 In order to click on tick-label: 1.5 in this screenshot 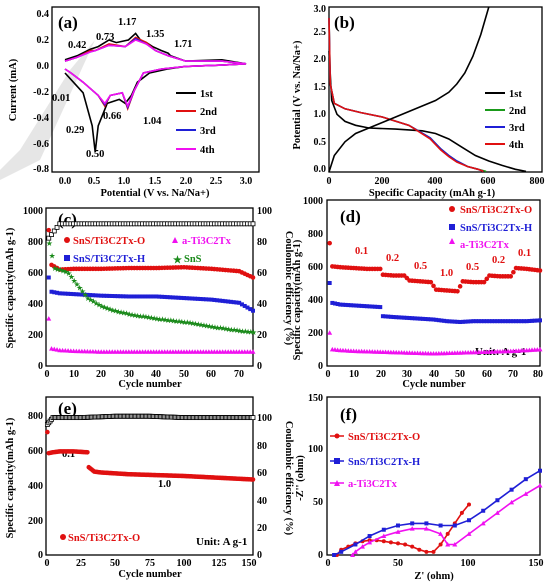, I will do `click(155, 181)`.